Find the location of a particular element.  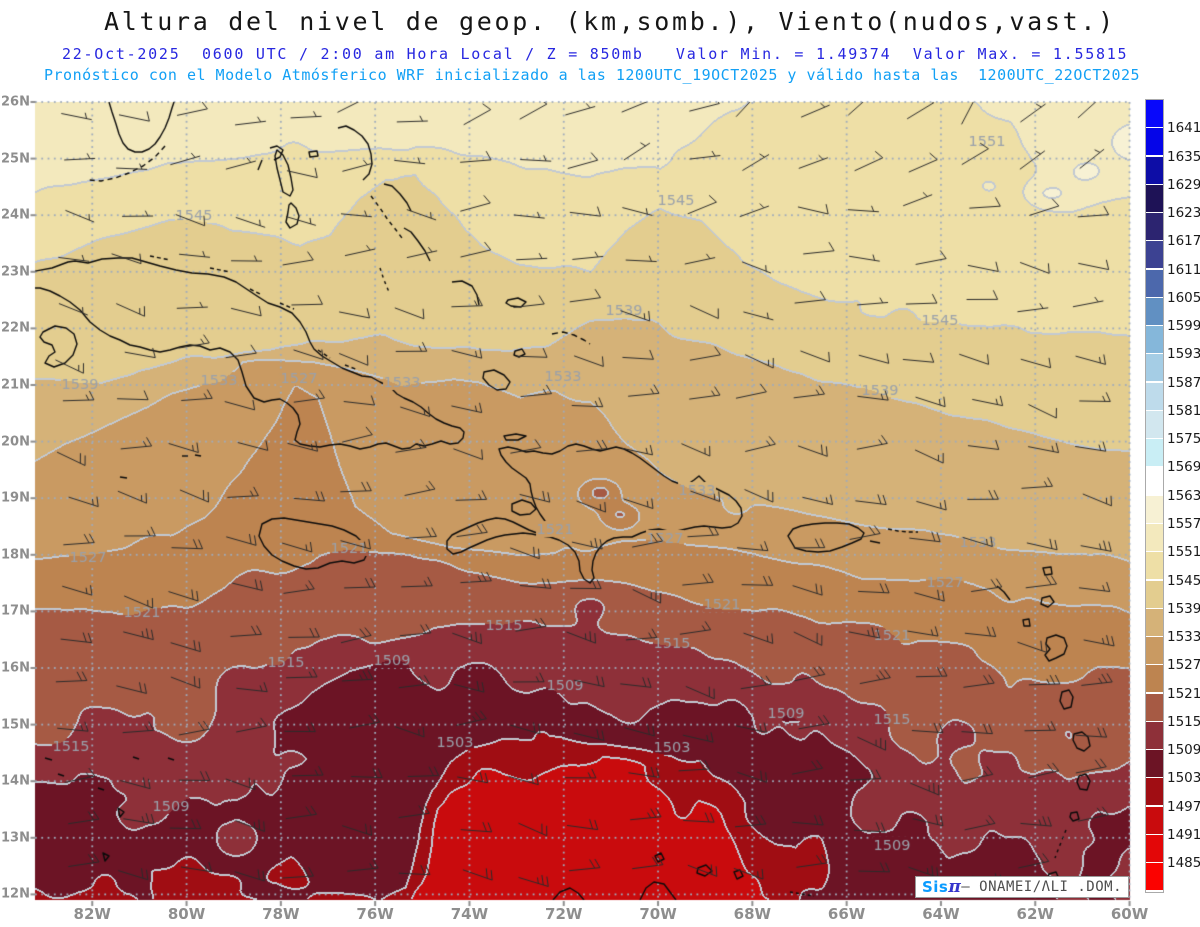

colorbar-label-1629: 1629 is located at coordinates (1183, 184).